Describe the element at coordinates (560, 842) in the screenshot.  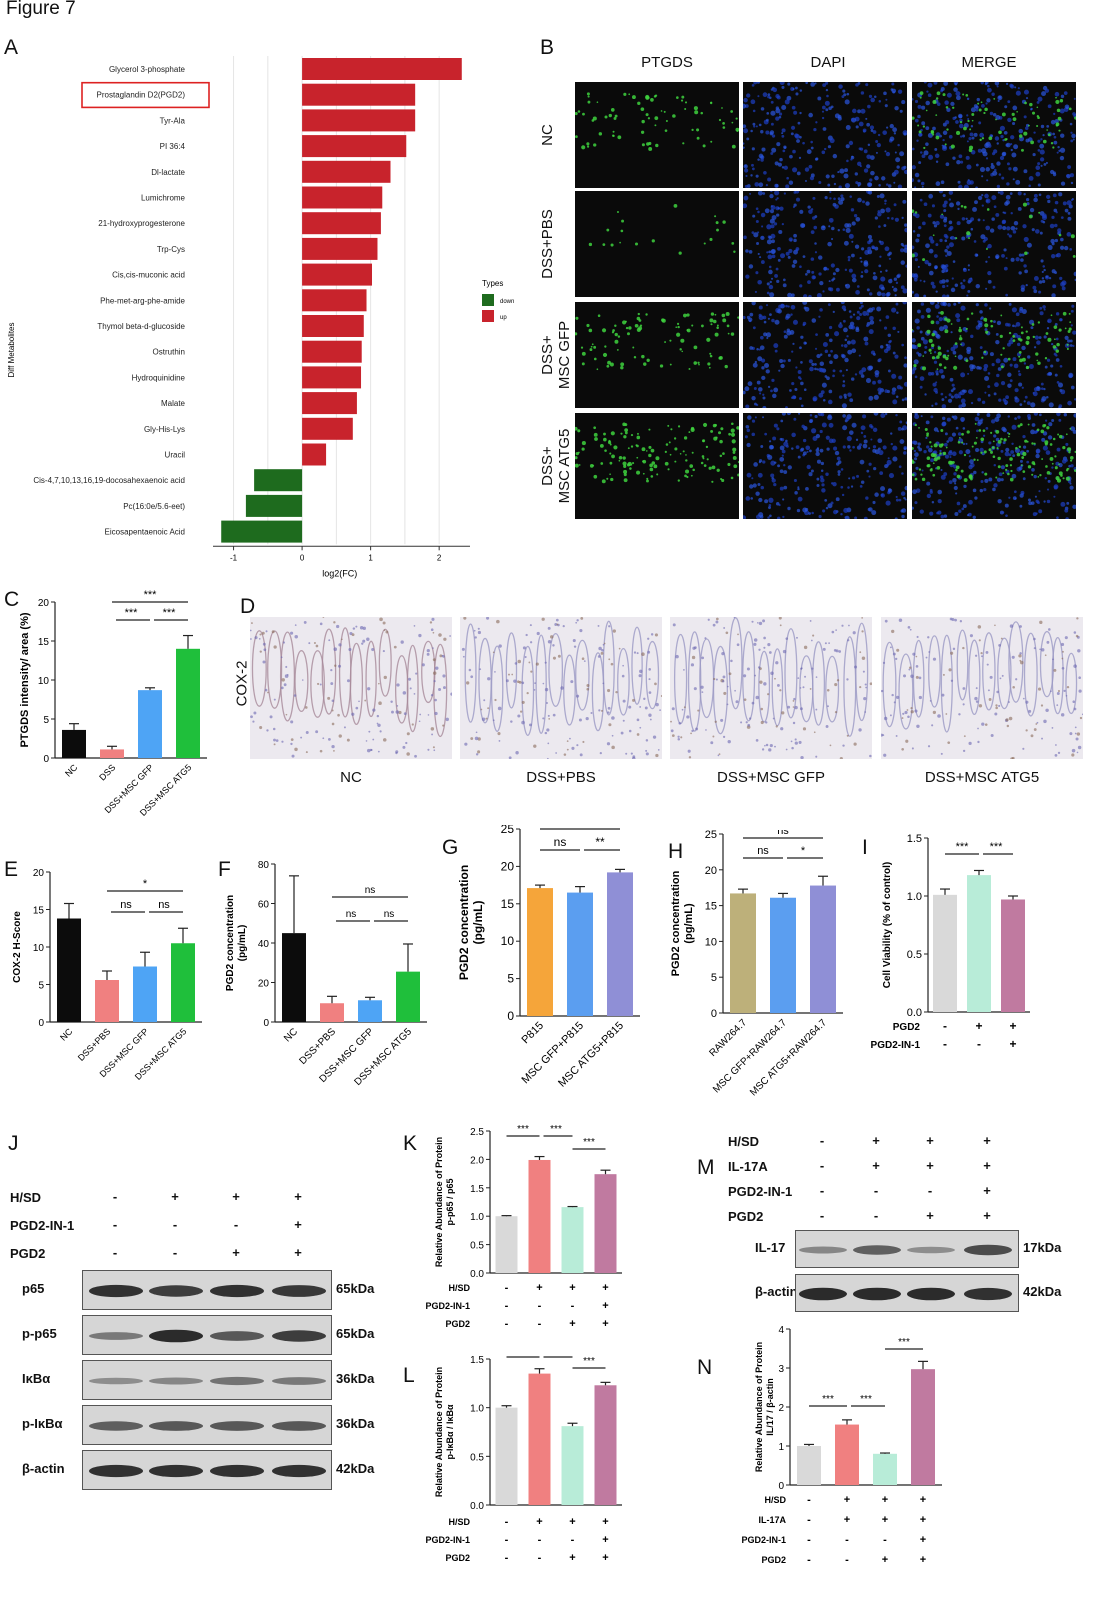
I see `G-bracket-label-1: ns` at that location.